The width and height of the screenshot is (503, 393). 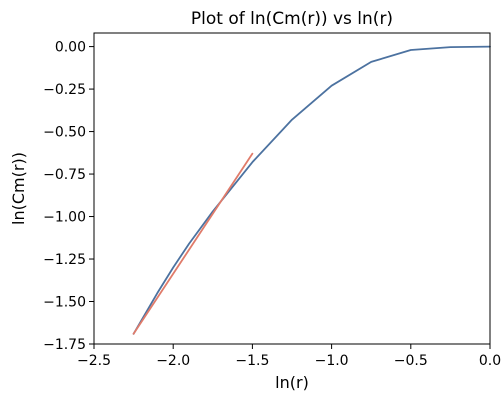 I want to click on y-tick-label: 0.00, so click(x=70, y=48).